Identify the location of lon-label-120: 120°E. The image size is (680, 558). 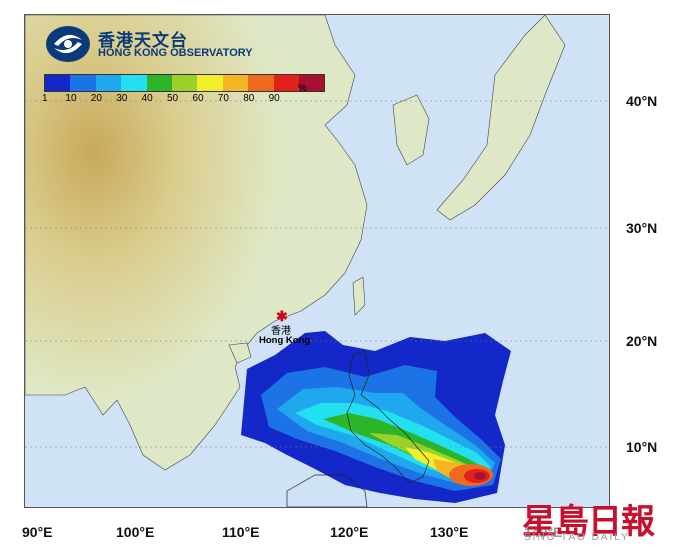
(349, 532).